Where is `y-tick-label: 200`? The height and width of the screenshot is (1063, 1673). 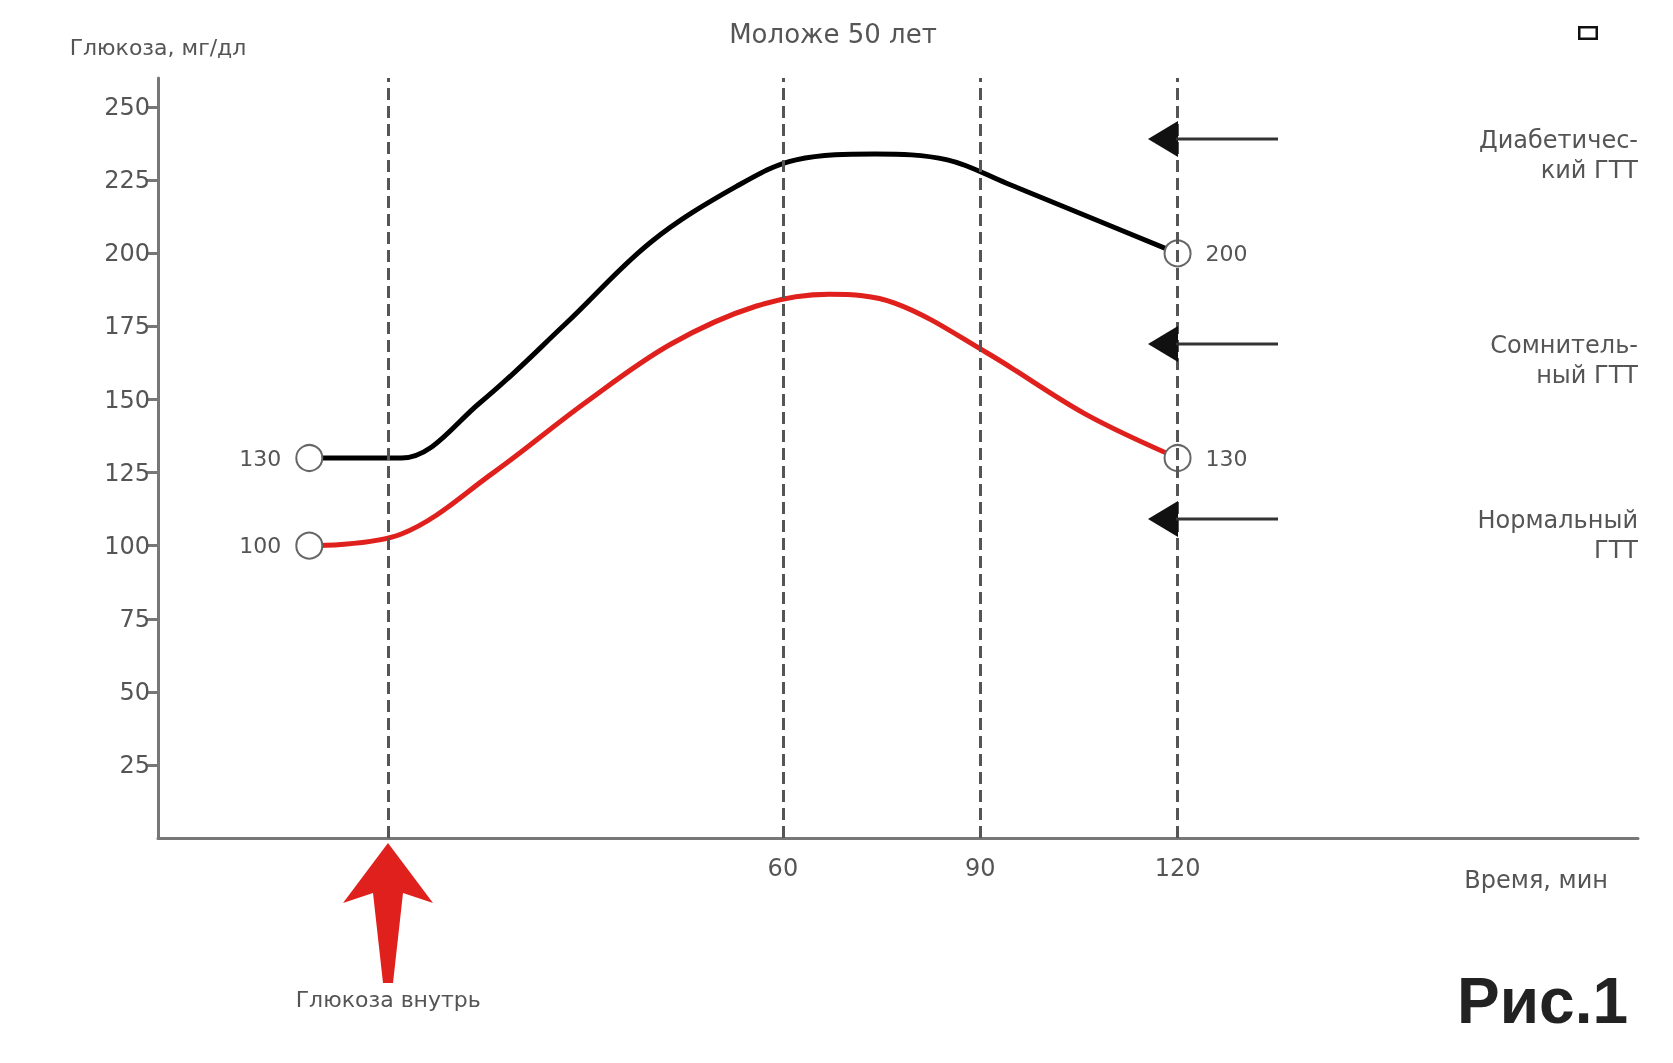 y-tick-label: 200 is located at coordinates (127, 253).